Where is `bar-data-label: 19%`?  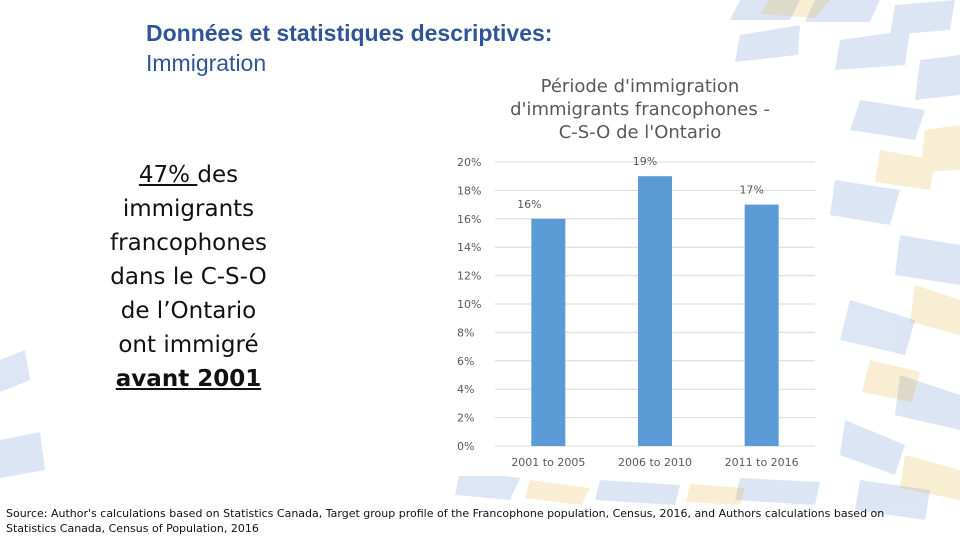
bar-data-label: 19% is located at coordinates (645, 161).